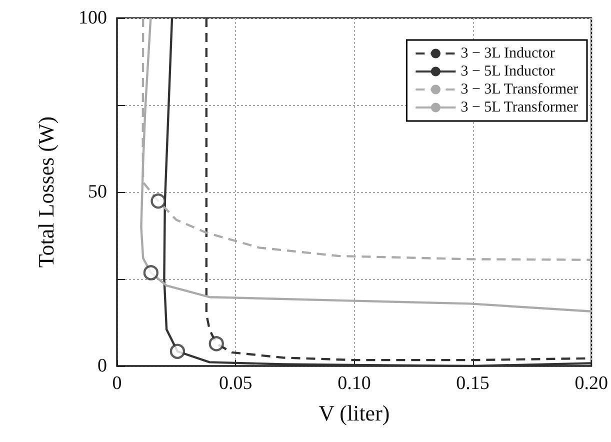 This screenshot has height=442, width=611. I want to click on x-tick-label: 0.15, so click(473, 383).